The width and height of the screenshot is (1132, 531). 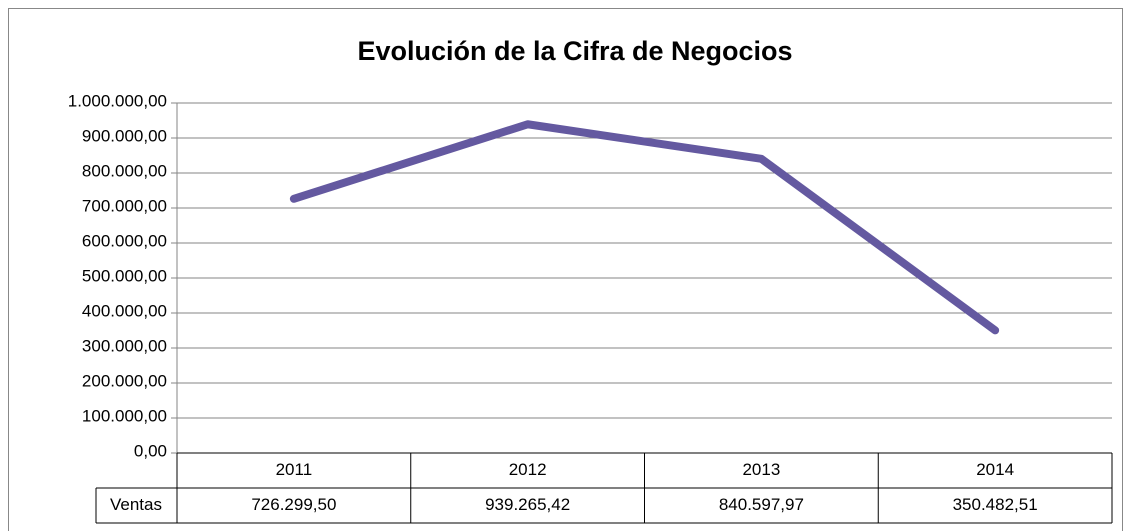 I want to click on y-tick-label: 500.000,00, so click(x=124, y=275).